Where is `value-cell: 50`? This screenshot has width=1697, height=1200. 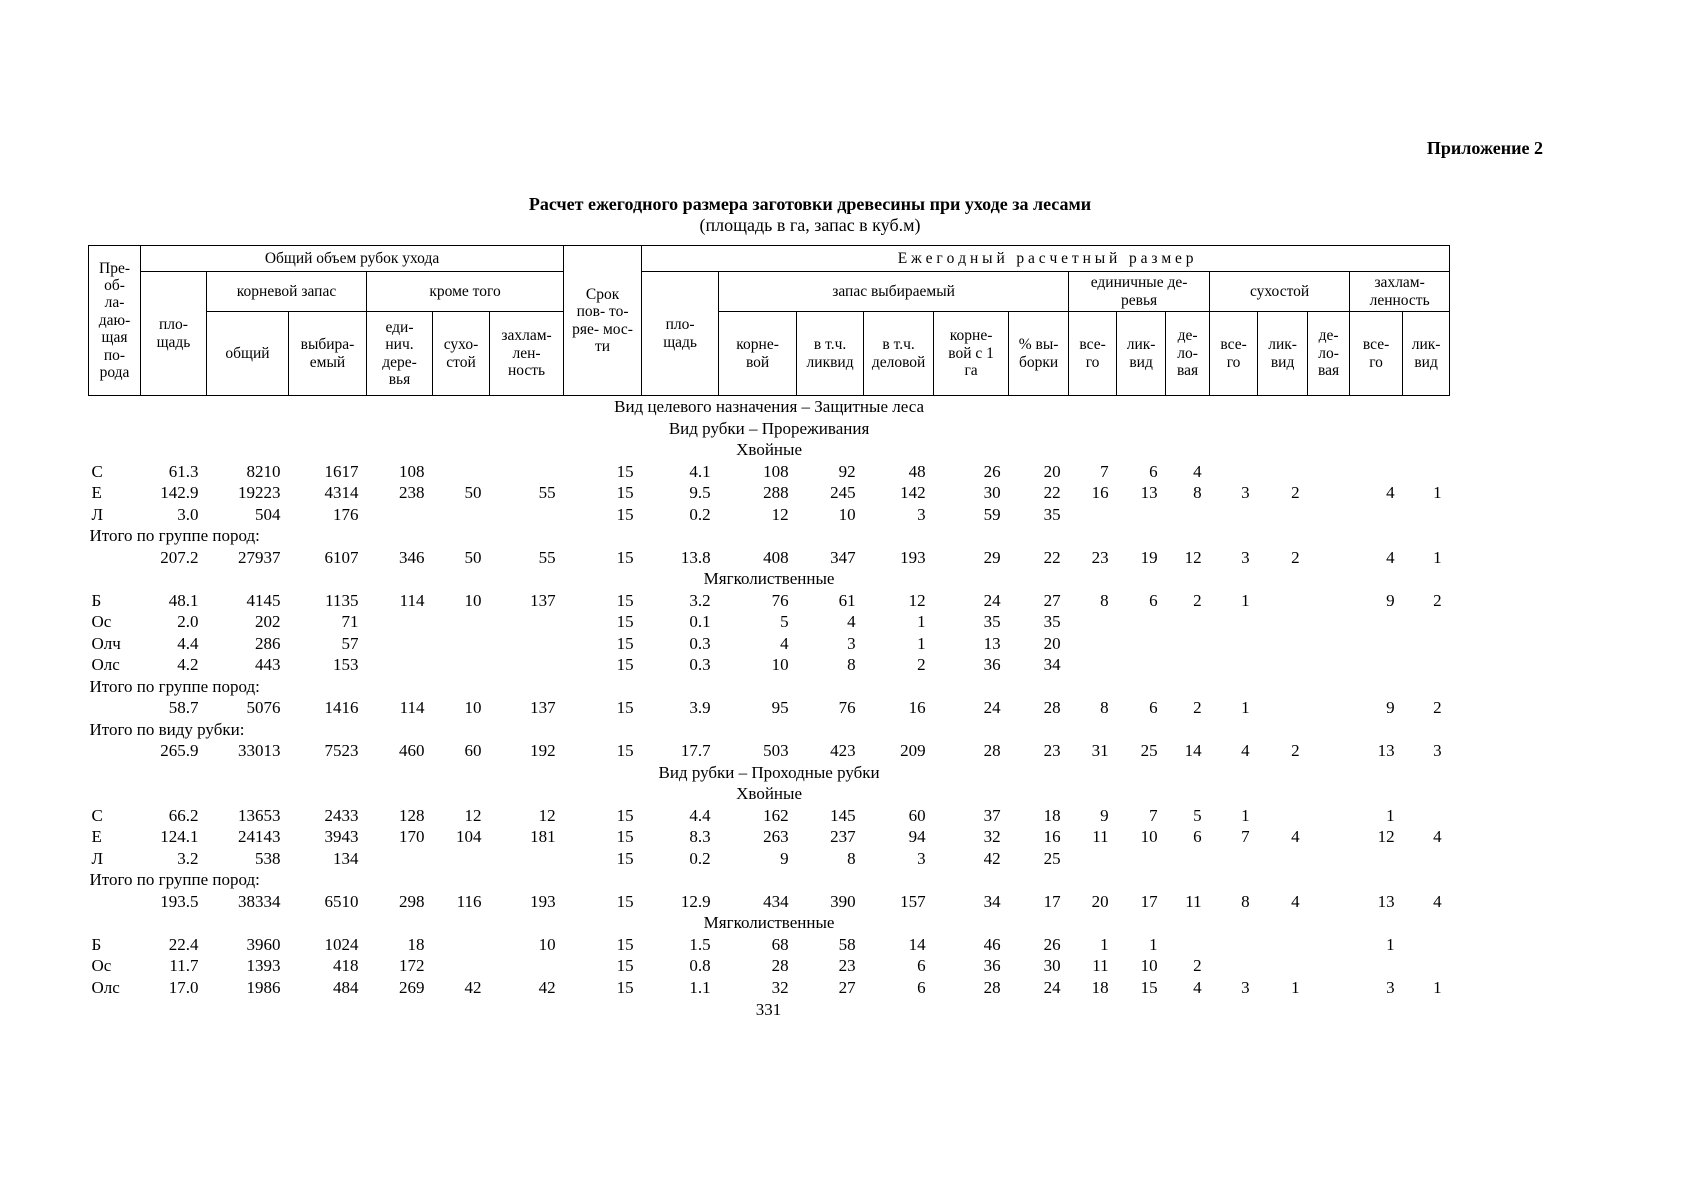 value-cell: 50 is located at coordinates (473, 557).